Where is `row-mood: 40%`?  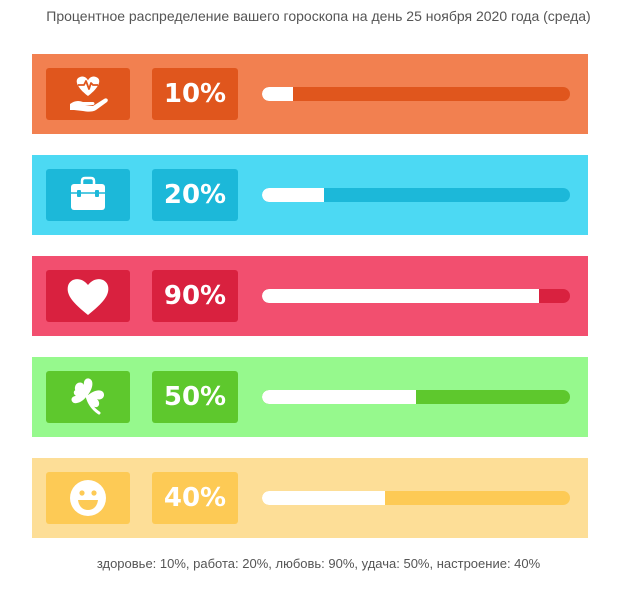
row-mood: 40% is located at coordinates (310, 498).